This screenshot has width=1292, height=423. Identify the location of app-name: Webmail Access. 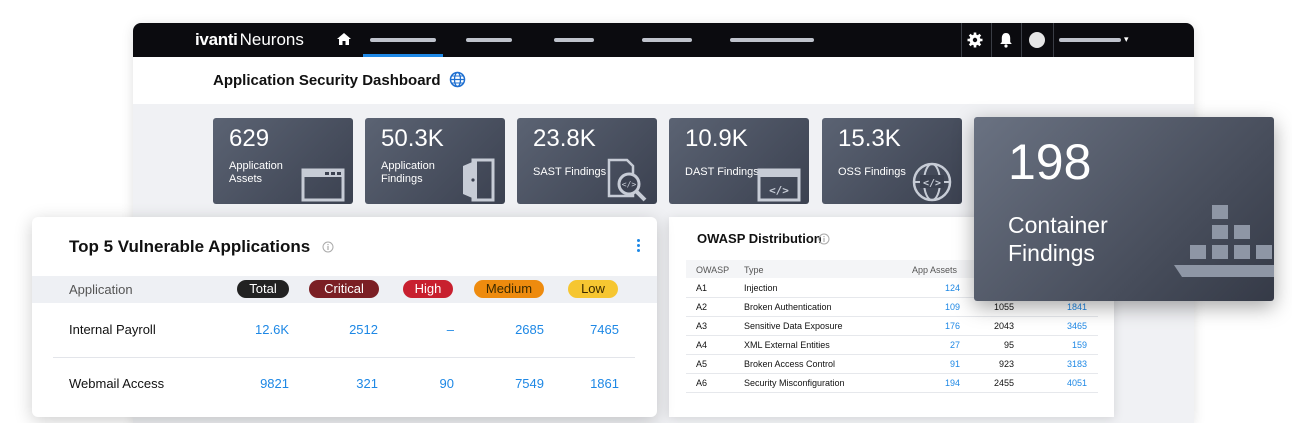
(117, 383).